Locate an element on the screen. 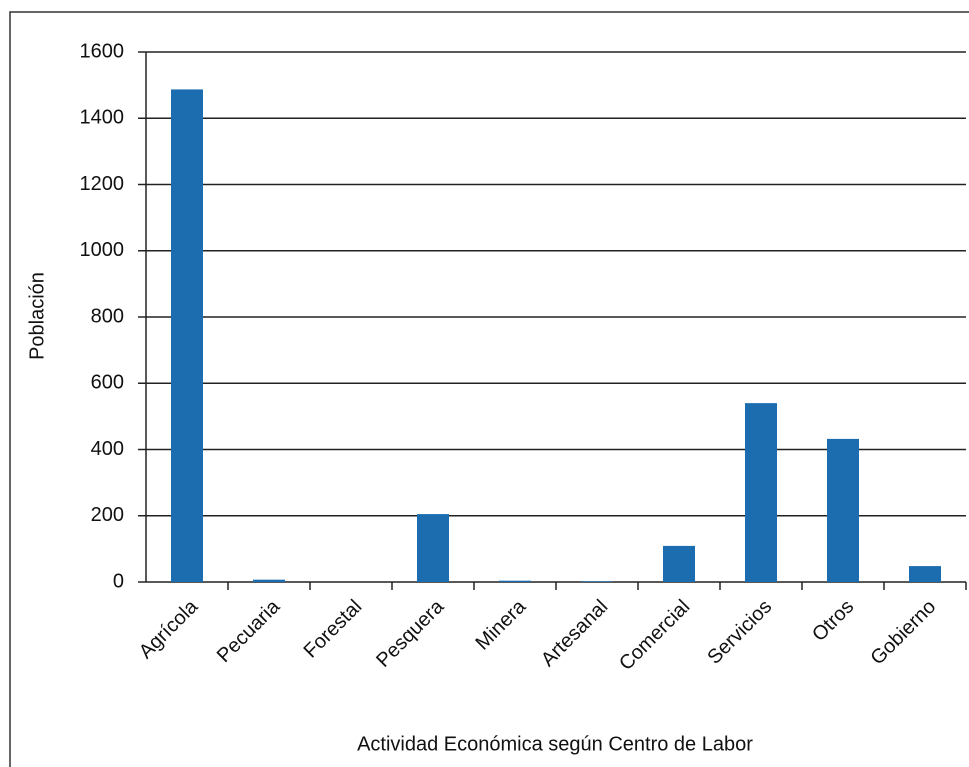 The height and width of the screenshot is (767, 969). x-tick-label: Comercial is located at coordinates (654, 635).